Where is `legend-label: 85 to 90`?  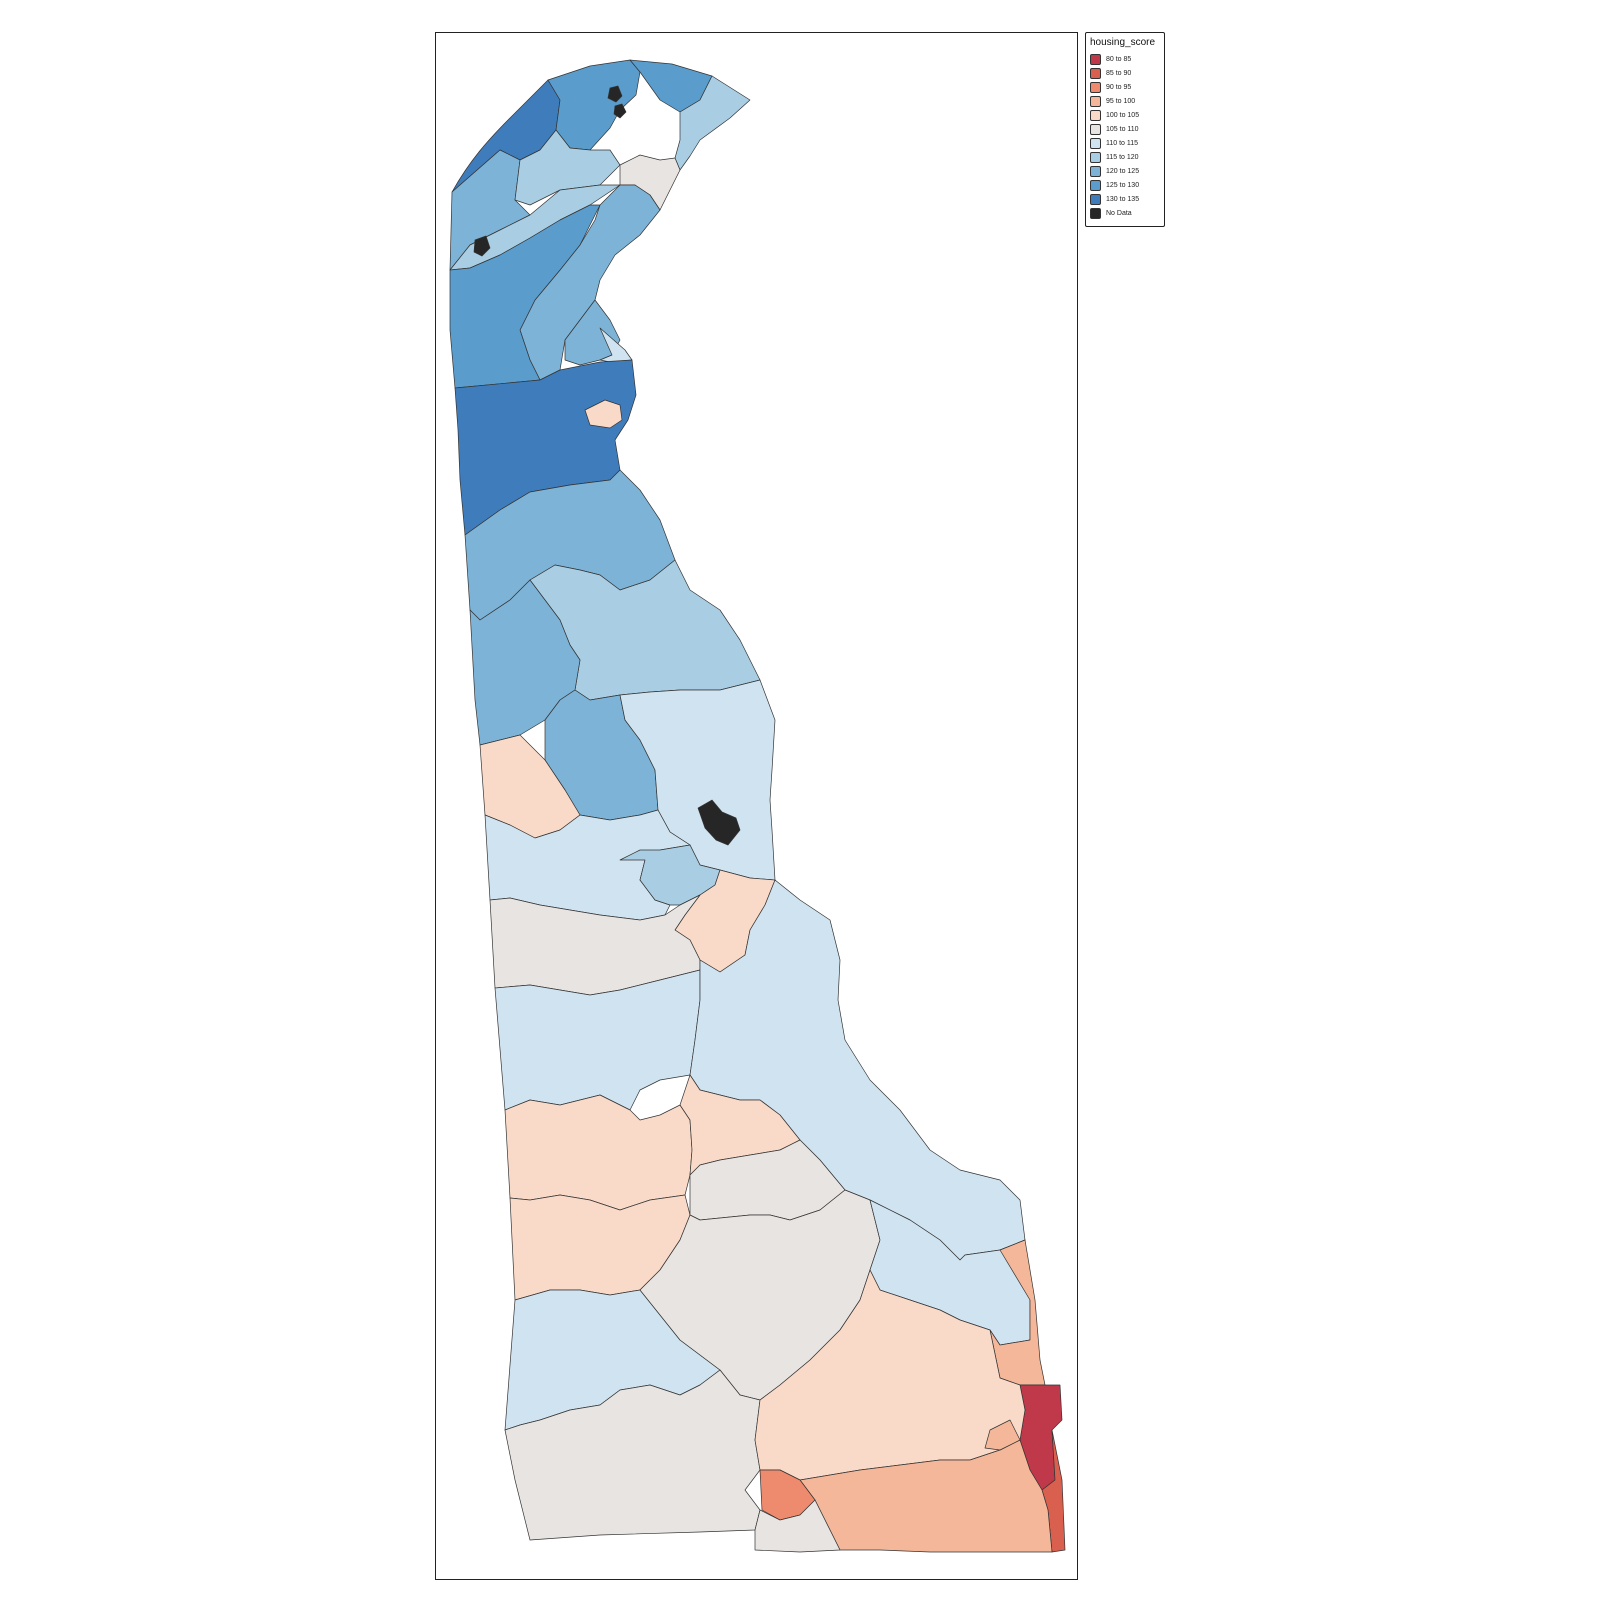
legend-label: 85 to 90 is located at coordinates (1119, 73).